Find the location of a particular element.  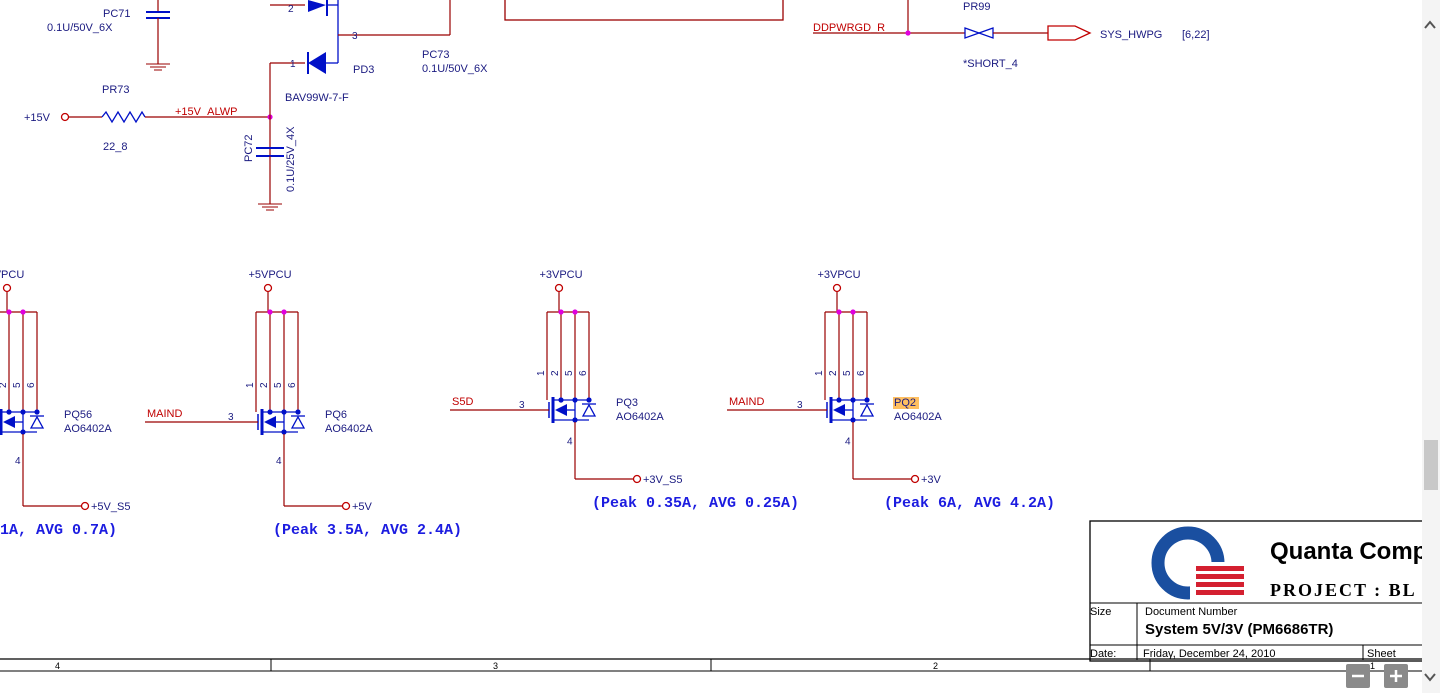

sheet-block is located at coordinates (644, 10).